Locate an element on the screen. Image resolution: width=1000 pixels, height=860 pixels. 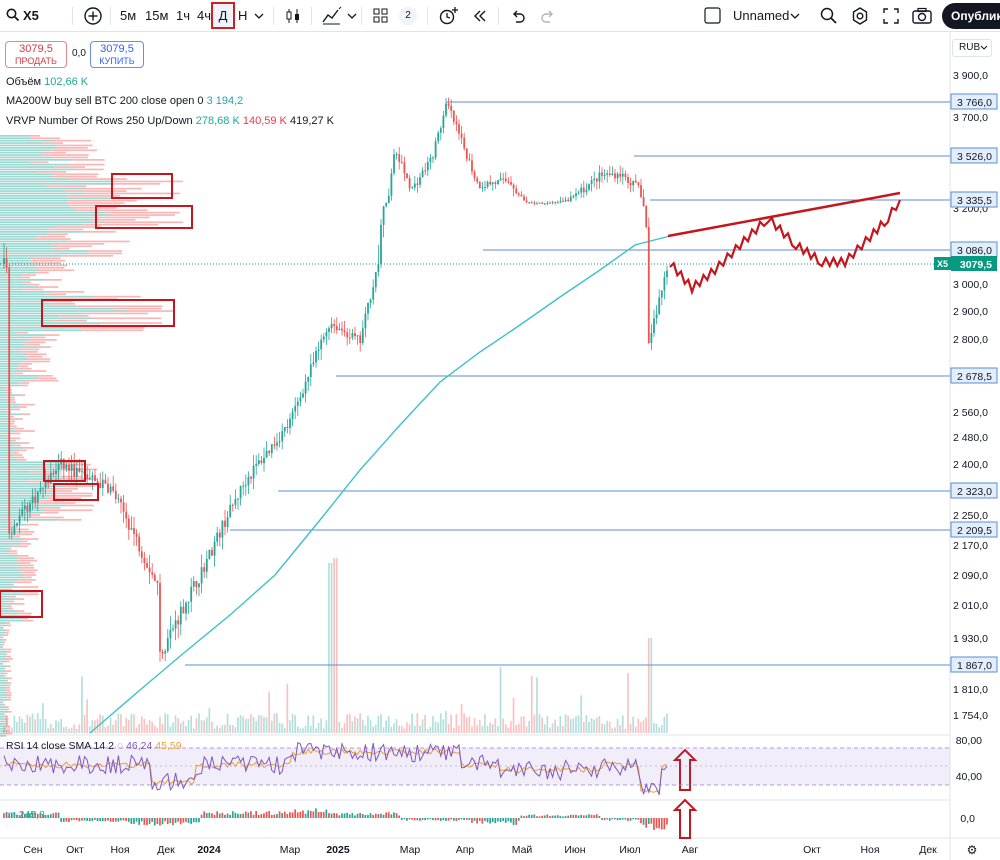
layout-checkbox-icon is located at coordinates (712, 15).